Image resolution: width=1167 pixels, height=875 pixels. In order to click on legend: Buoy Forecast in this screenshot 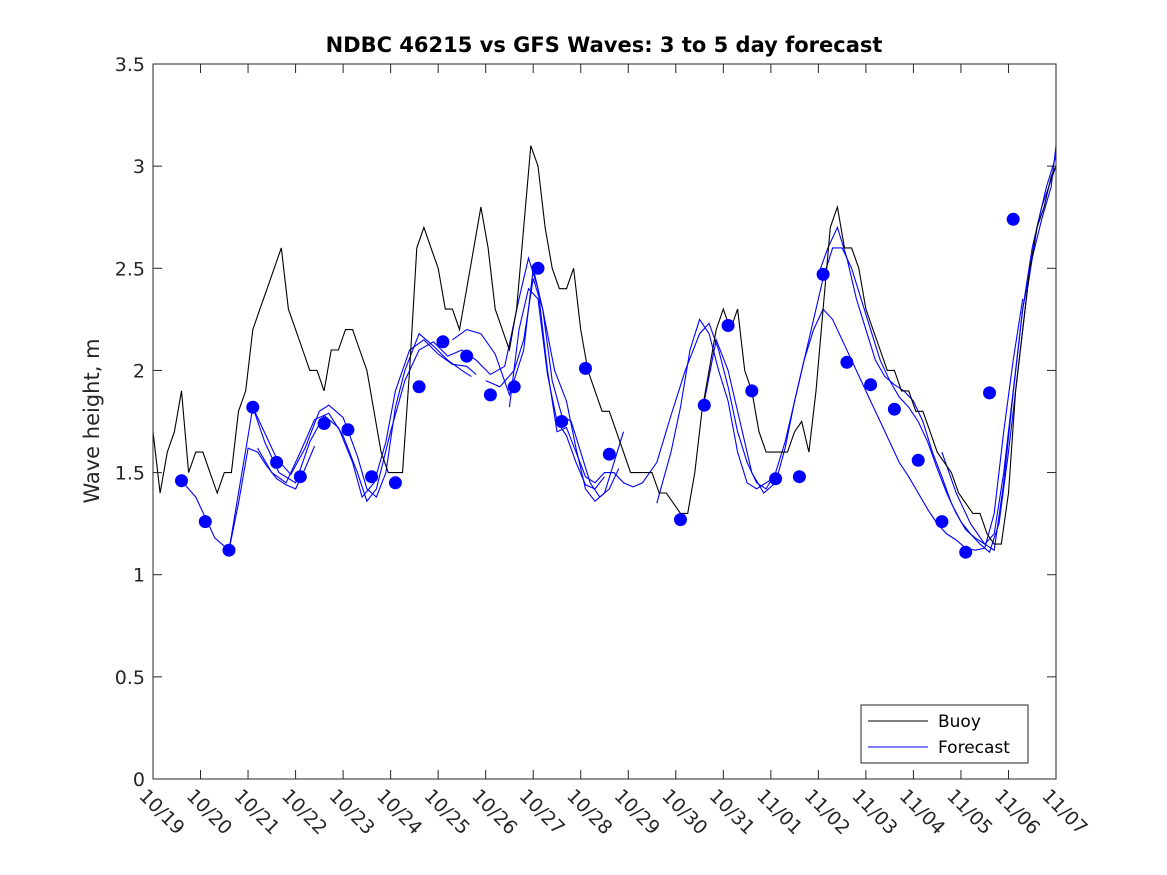, I will do `click(944, 734)`.